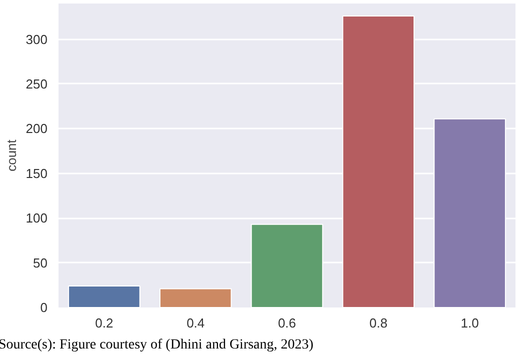  What do you see at coordinates (37, 218) in the screenshot?
I see `y-tick-label: 100` at bounding box center [37, 218].